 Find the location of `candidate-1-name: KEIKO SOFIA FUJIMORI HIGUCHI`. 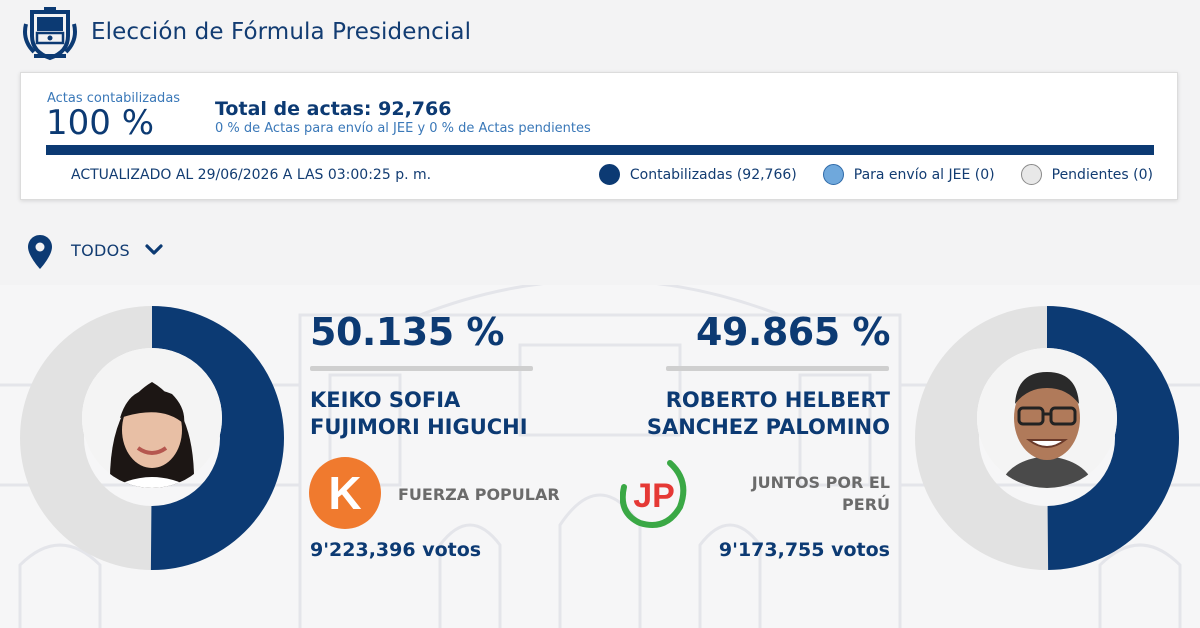

candidate-1-name: KEIKO SOFIA FUJIMORI HIGUCHI is located at coordinates (419, 414).